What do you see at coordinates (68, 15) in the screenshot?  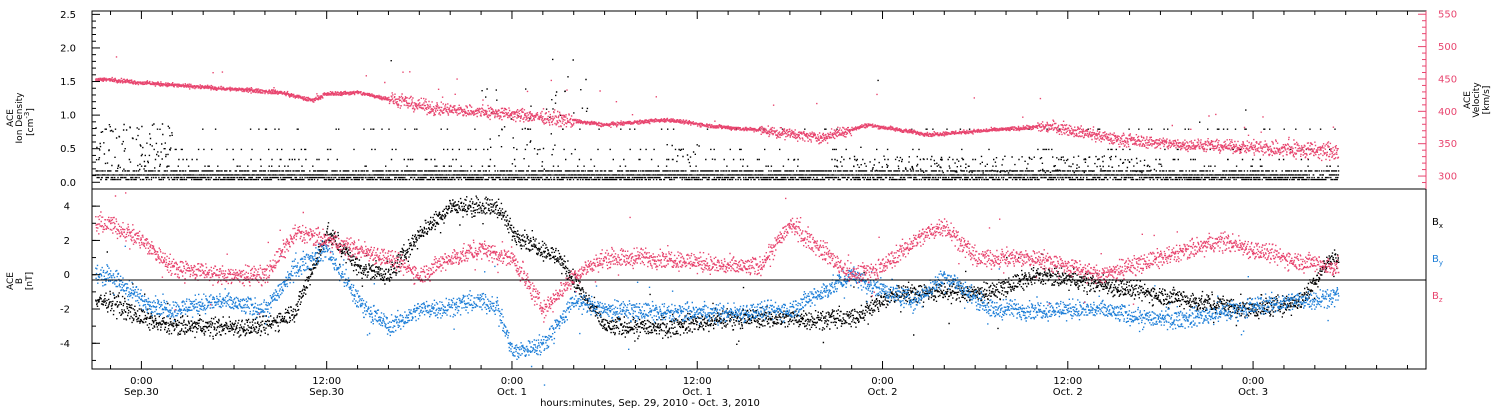 I see `density-tick-label: 2.5` at bounding box center [68, 15].